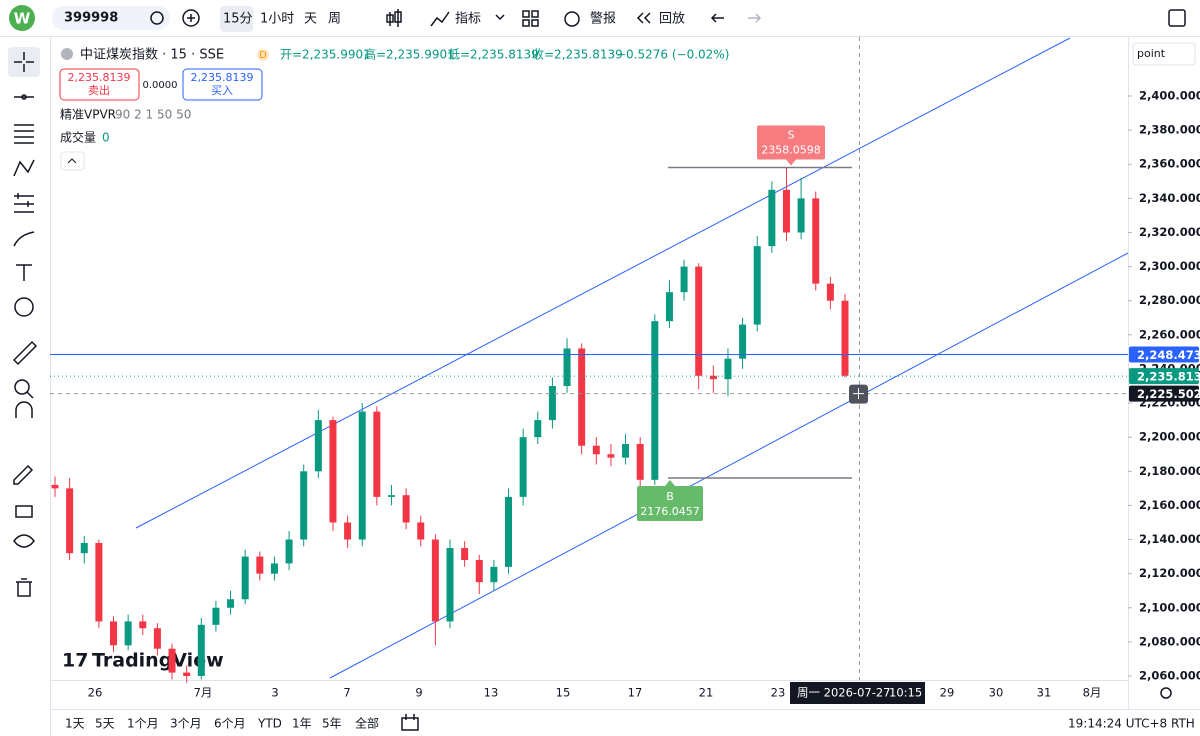  Describe the element at coordinates (72, 161) in the screenshot. I see `collapse-legend` at that location.